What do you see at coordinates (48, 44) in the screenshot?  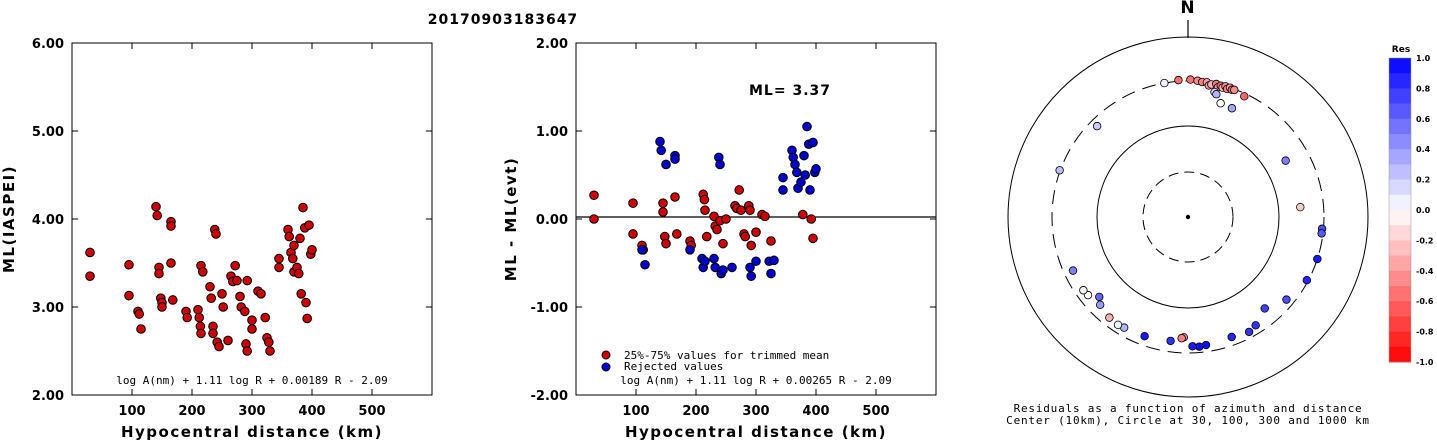 I see `panel1-ytick-label: 6.00` at bounding box center [48, 44].